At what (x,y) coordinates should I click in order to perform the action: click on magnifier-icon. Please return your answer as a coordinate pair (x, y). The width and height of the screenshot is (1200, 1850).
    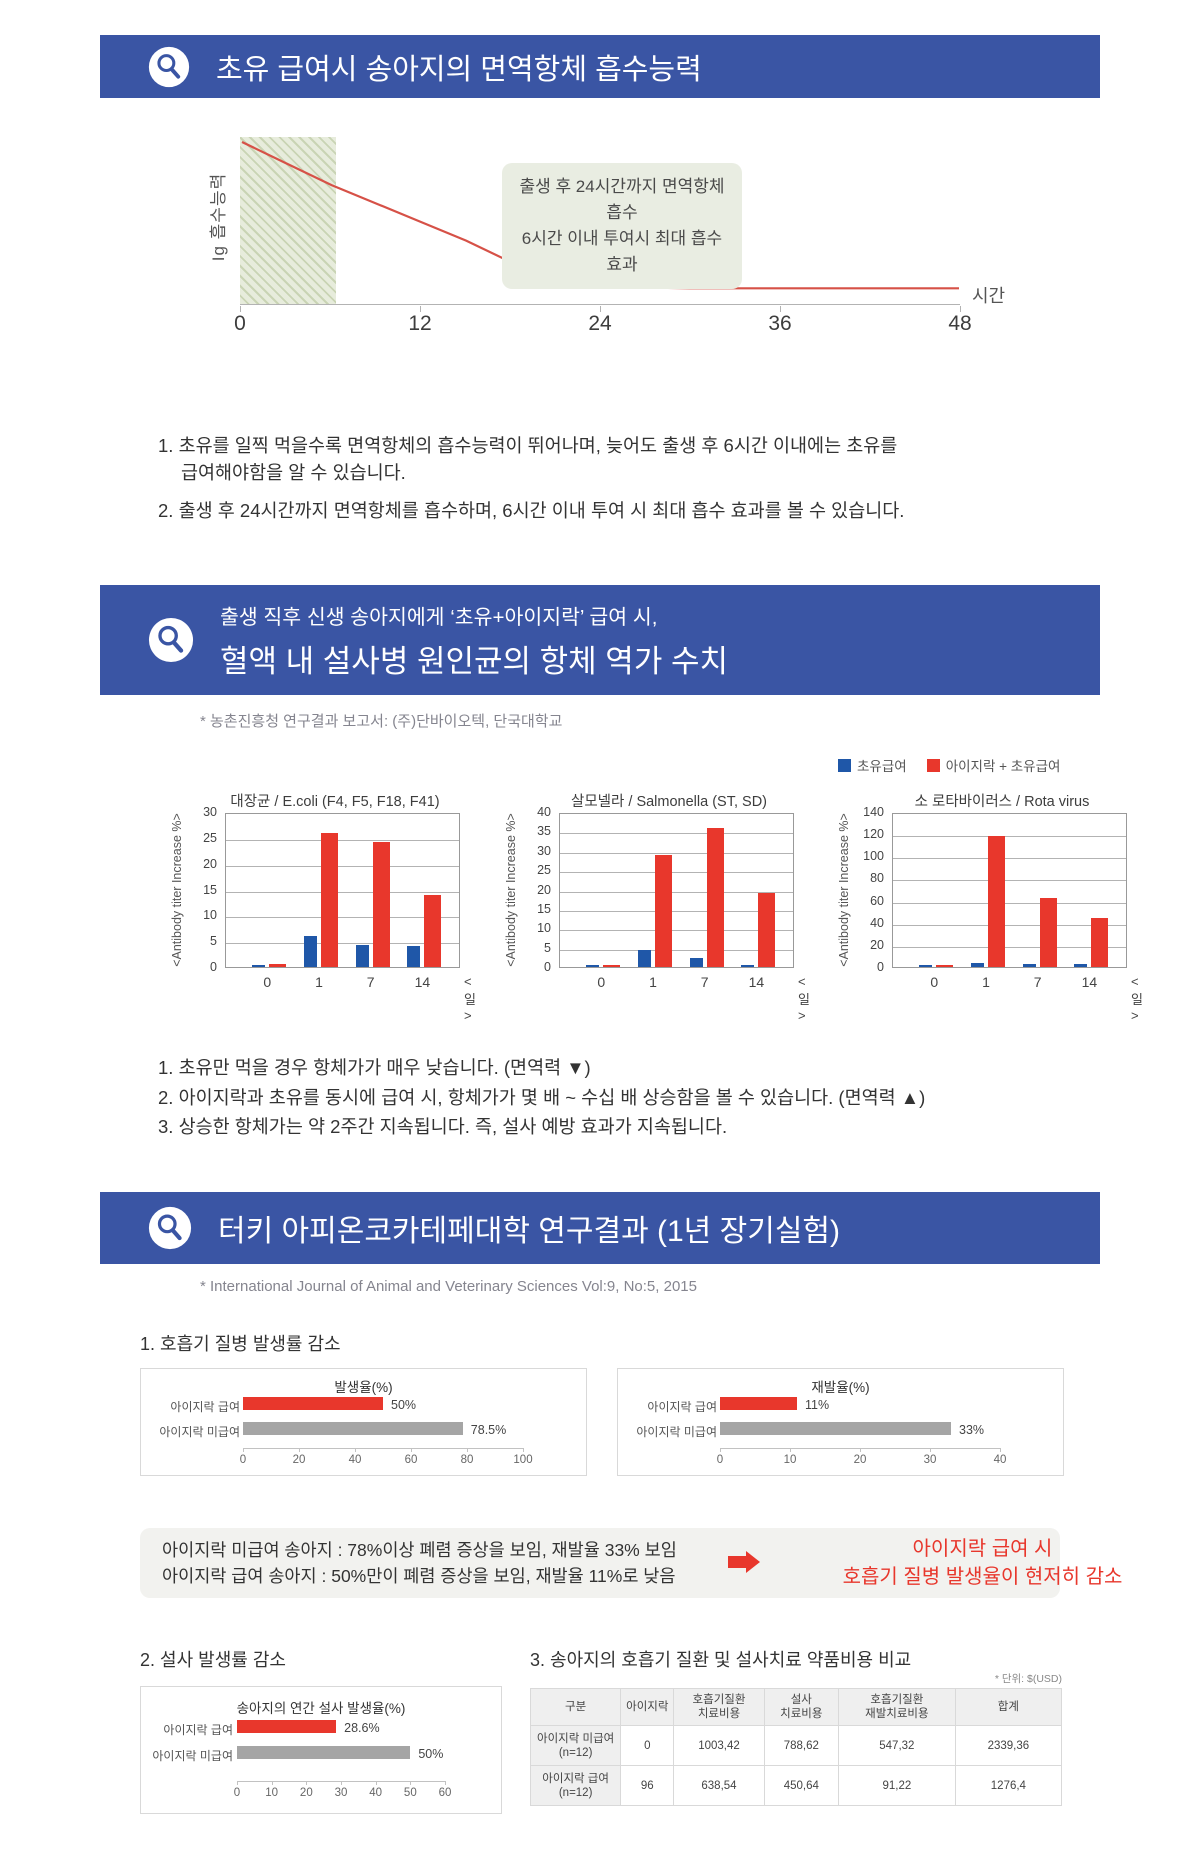
    Looking at the image, I should click on (170, 1228).